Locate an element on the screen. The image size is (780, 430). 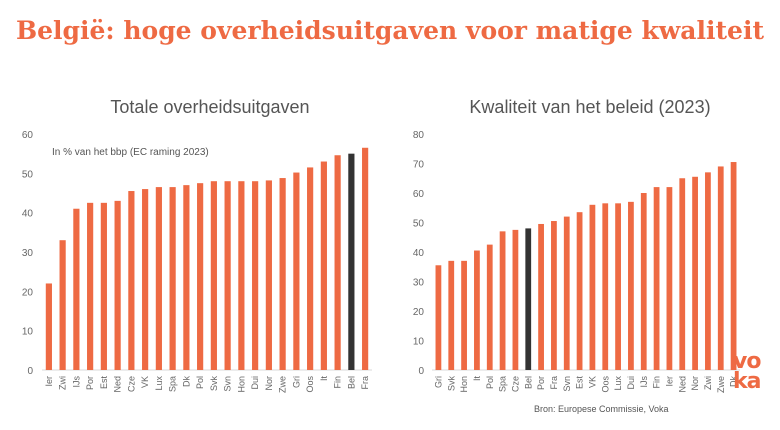
quality-x-tick-label: Oos is located at coordinates (605, 384).